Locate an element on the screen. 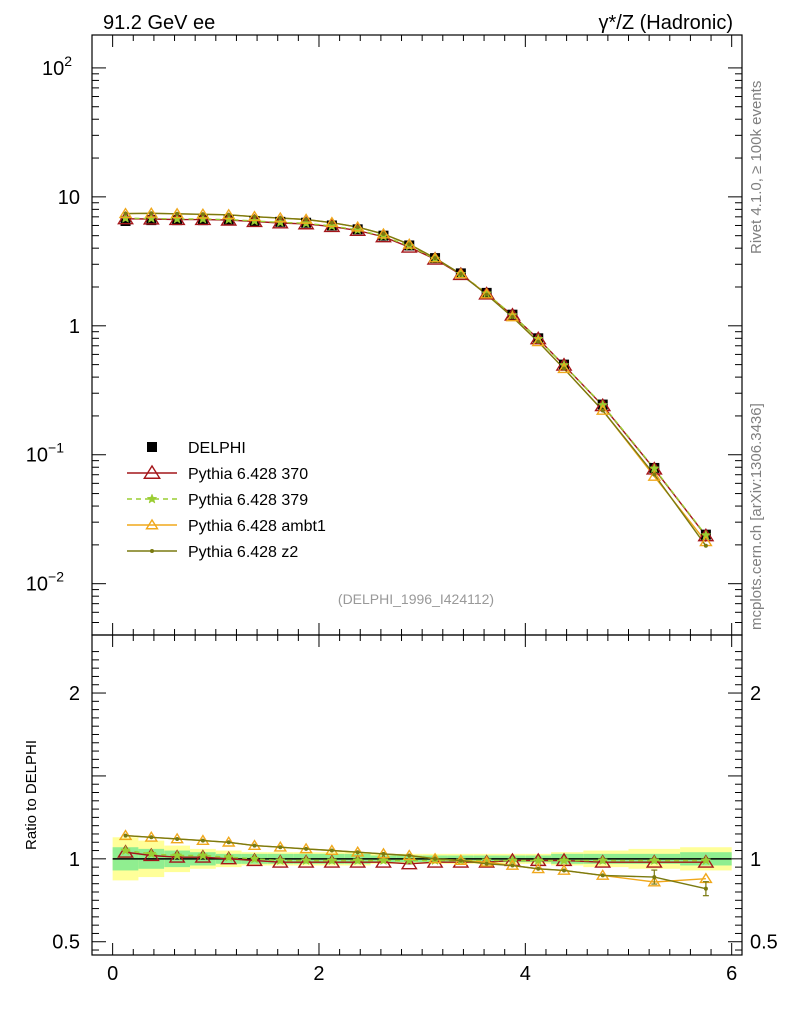  rivet-version-label: Rivet 4.1.0, ≥ 100k events is located at coordinates (756, 167).